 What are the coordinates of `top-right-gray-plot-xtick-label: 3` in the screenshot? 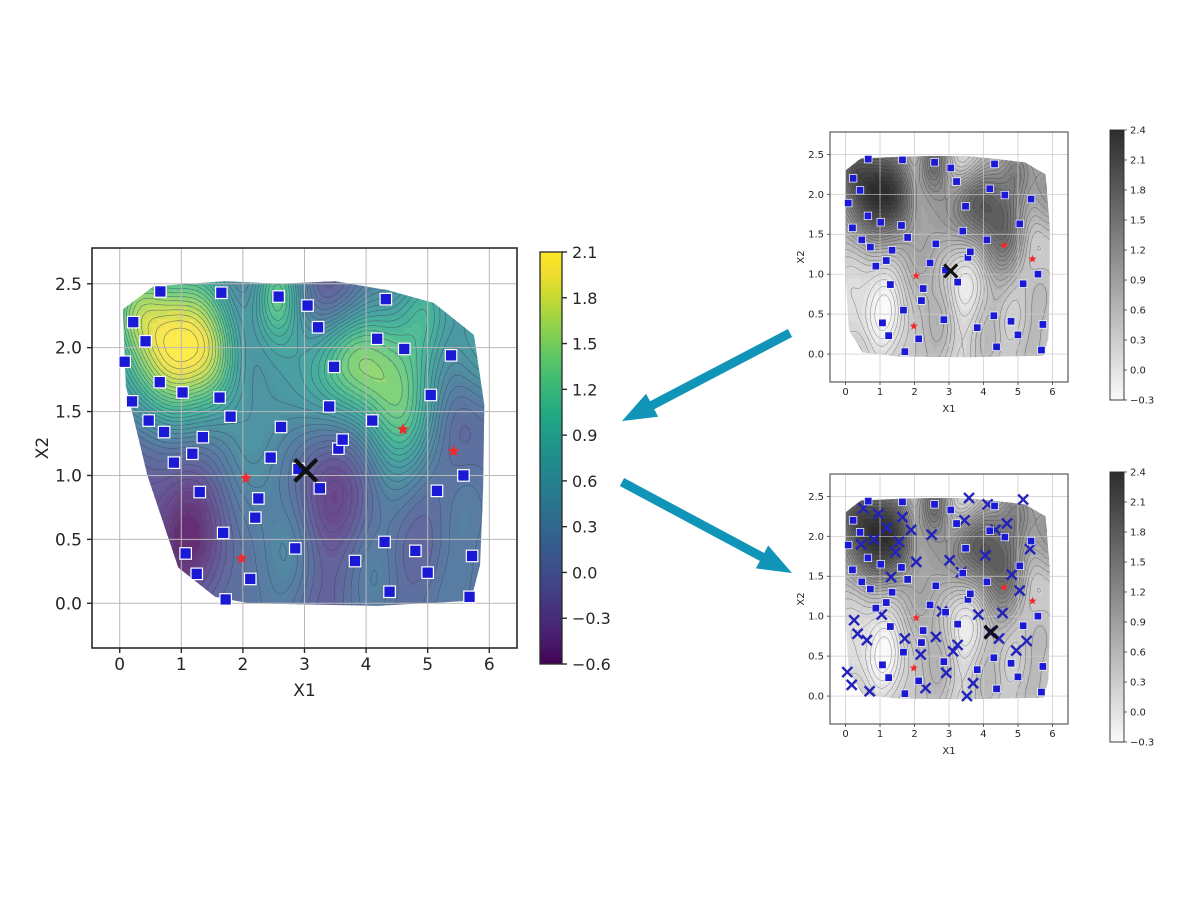 It's located at (949, 392).